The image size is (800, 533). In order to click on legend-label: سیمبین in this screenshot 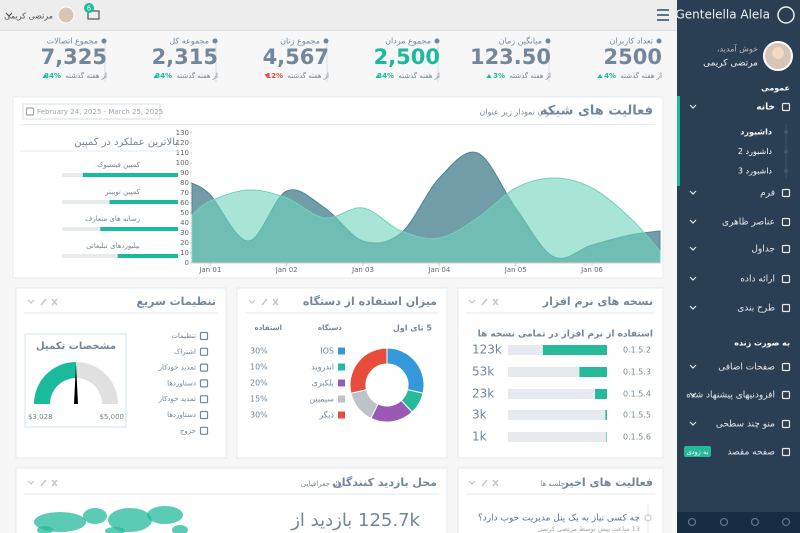, I will do `click(321, 399)`.